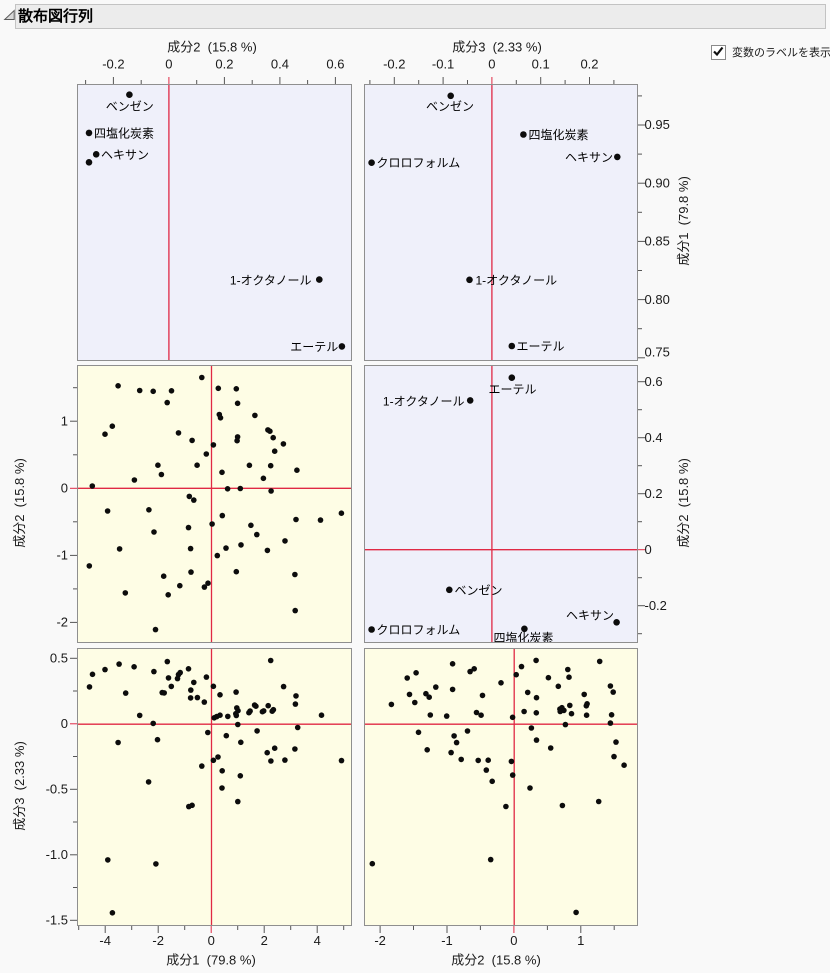  Describe the element at coordinates (57, 920) in the screenshot. I see `svg-text: -1.5` at that location.